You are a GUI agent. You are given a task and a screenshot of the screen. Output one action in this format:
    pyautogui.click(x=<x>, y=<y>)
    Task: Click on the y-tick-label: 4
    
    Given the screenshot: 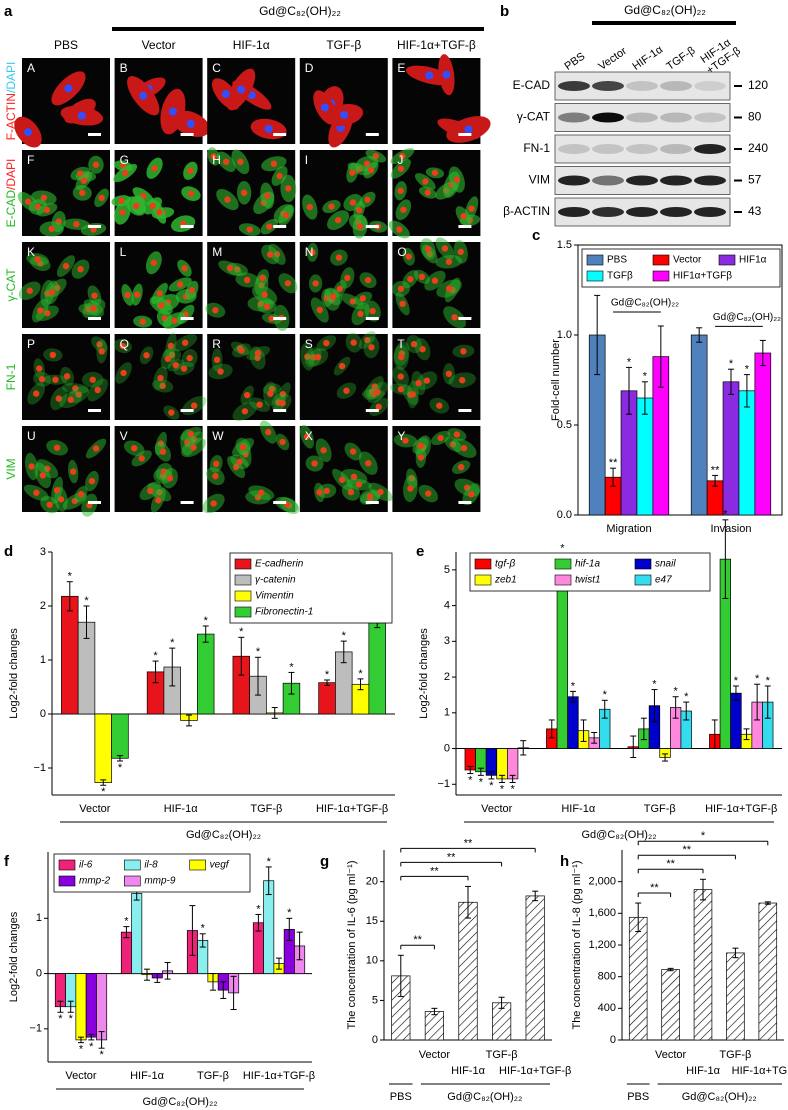 What is the action you would take?
    pyautogui.click(x=447, y=606)
    